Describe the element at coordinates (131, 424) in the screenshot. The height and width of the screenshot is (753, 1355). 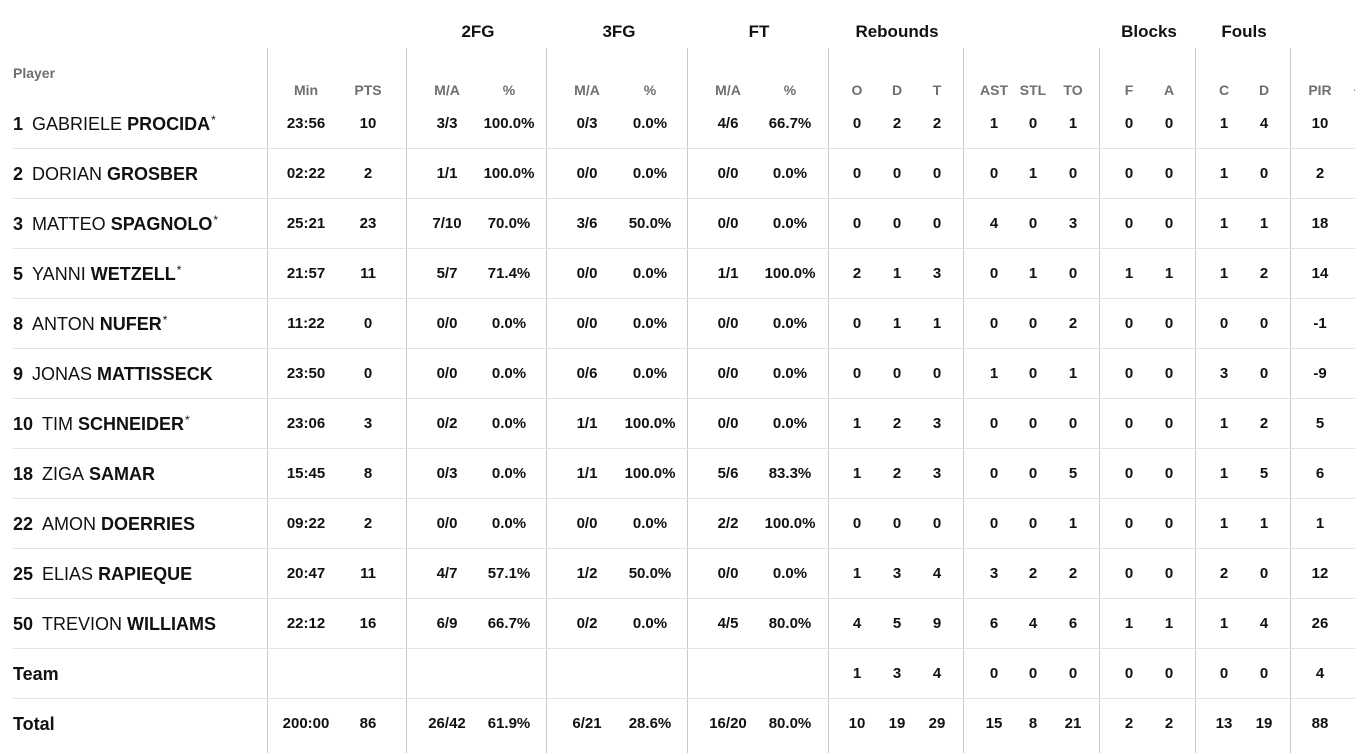
I see `player-last-name: SCHNEIDER` at that location.